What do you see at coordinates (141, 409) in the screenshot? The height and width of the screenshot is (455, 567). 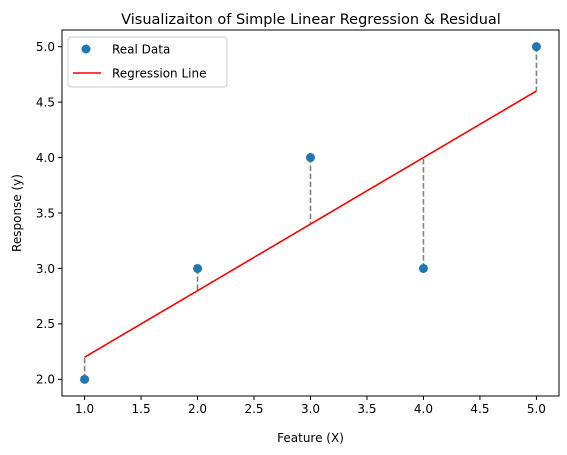 I see `x-tick-label: 1.5` at bounding box center [141, 409].